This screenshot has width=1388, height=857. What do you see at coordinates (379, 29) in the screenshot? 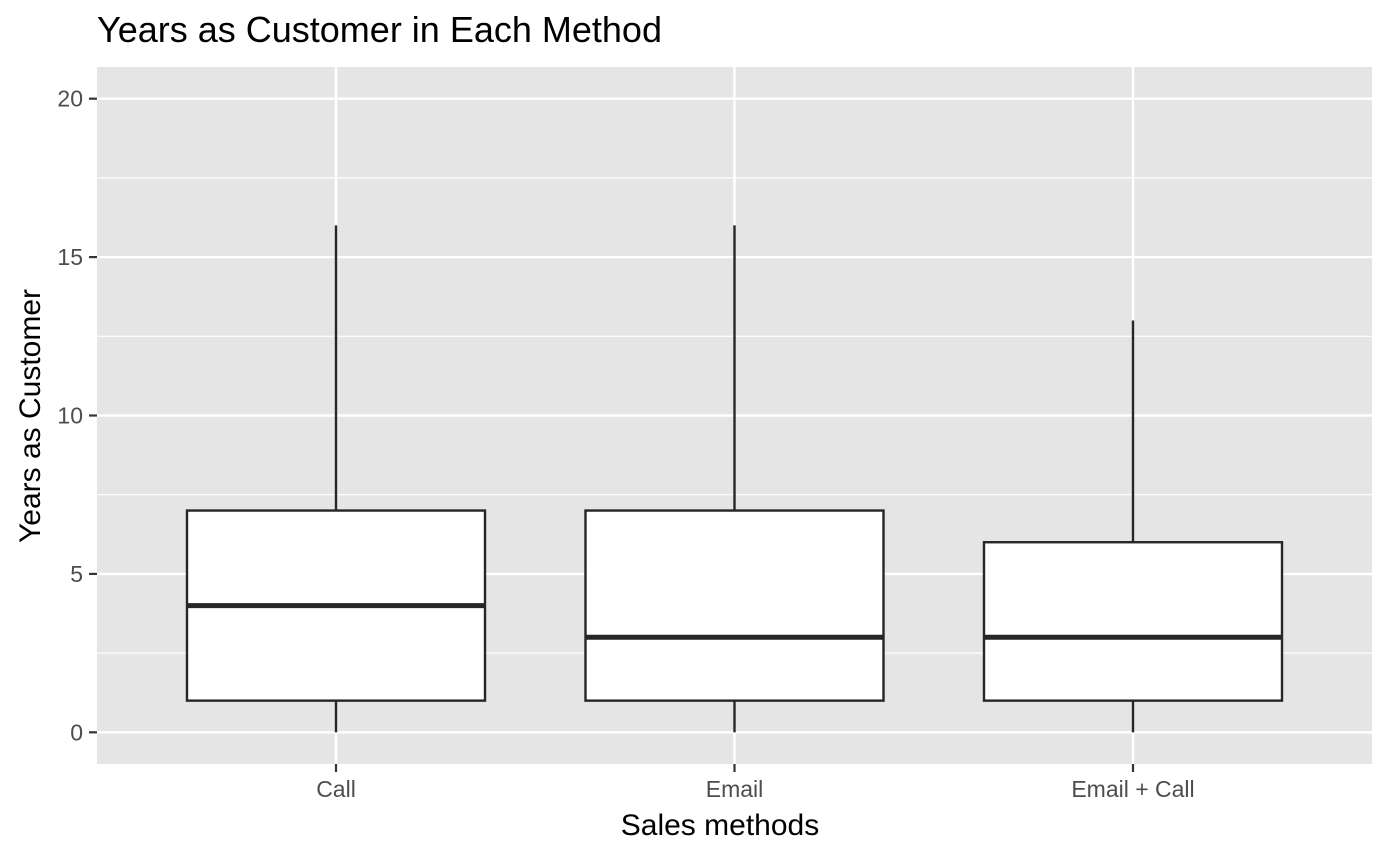
I see `chart-title: Years as Customer in Each Method` at bounding box center [379, 29].